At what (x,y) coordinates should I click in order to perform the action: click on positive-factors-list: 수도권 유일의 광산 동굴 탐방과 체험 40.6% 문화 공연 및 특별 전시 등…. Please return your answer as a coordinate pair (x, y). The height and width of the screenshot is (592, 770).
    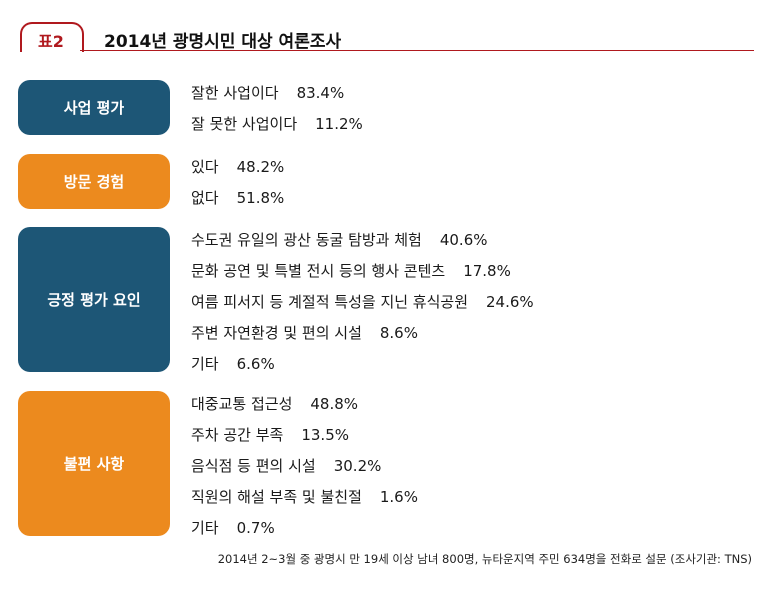
    Looking at the image, I should click on (362, 302).